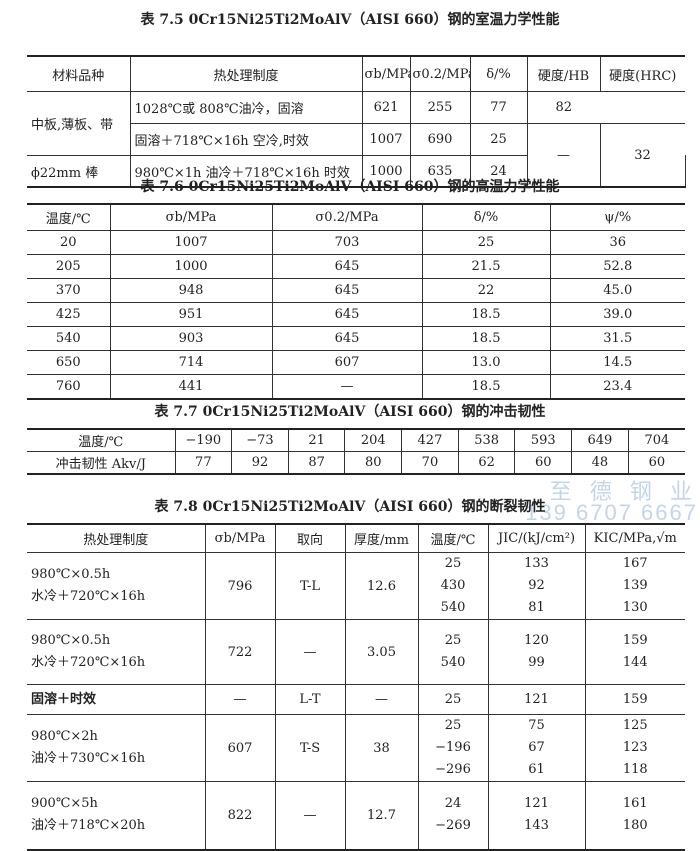 The width and height of the screenshot is (700, 851). What do you see at coordinates (600, 440) in the screenshot?
I see `table-cell: 649` at bounding box center [600, 440].